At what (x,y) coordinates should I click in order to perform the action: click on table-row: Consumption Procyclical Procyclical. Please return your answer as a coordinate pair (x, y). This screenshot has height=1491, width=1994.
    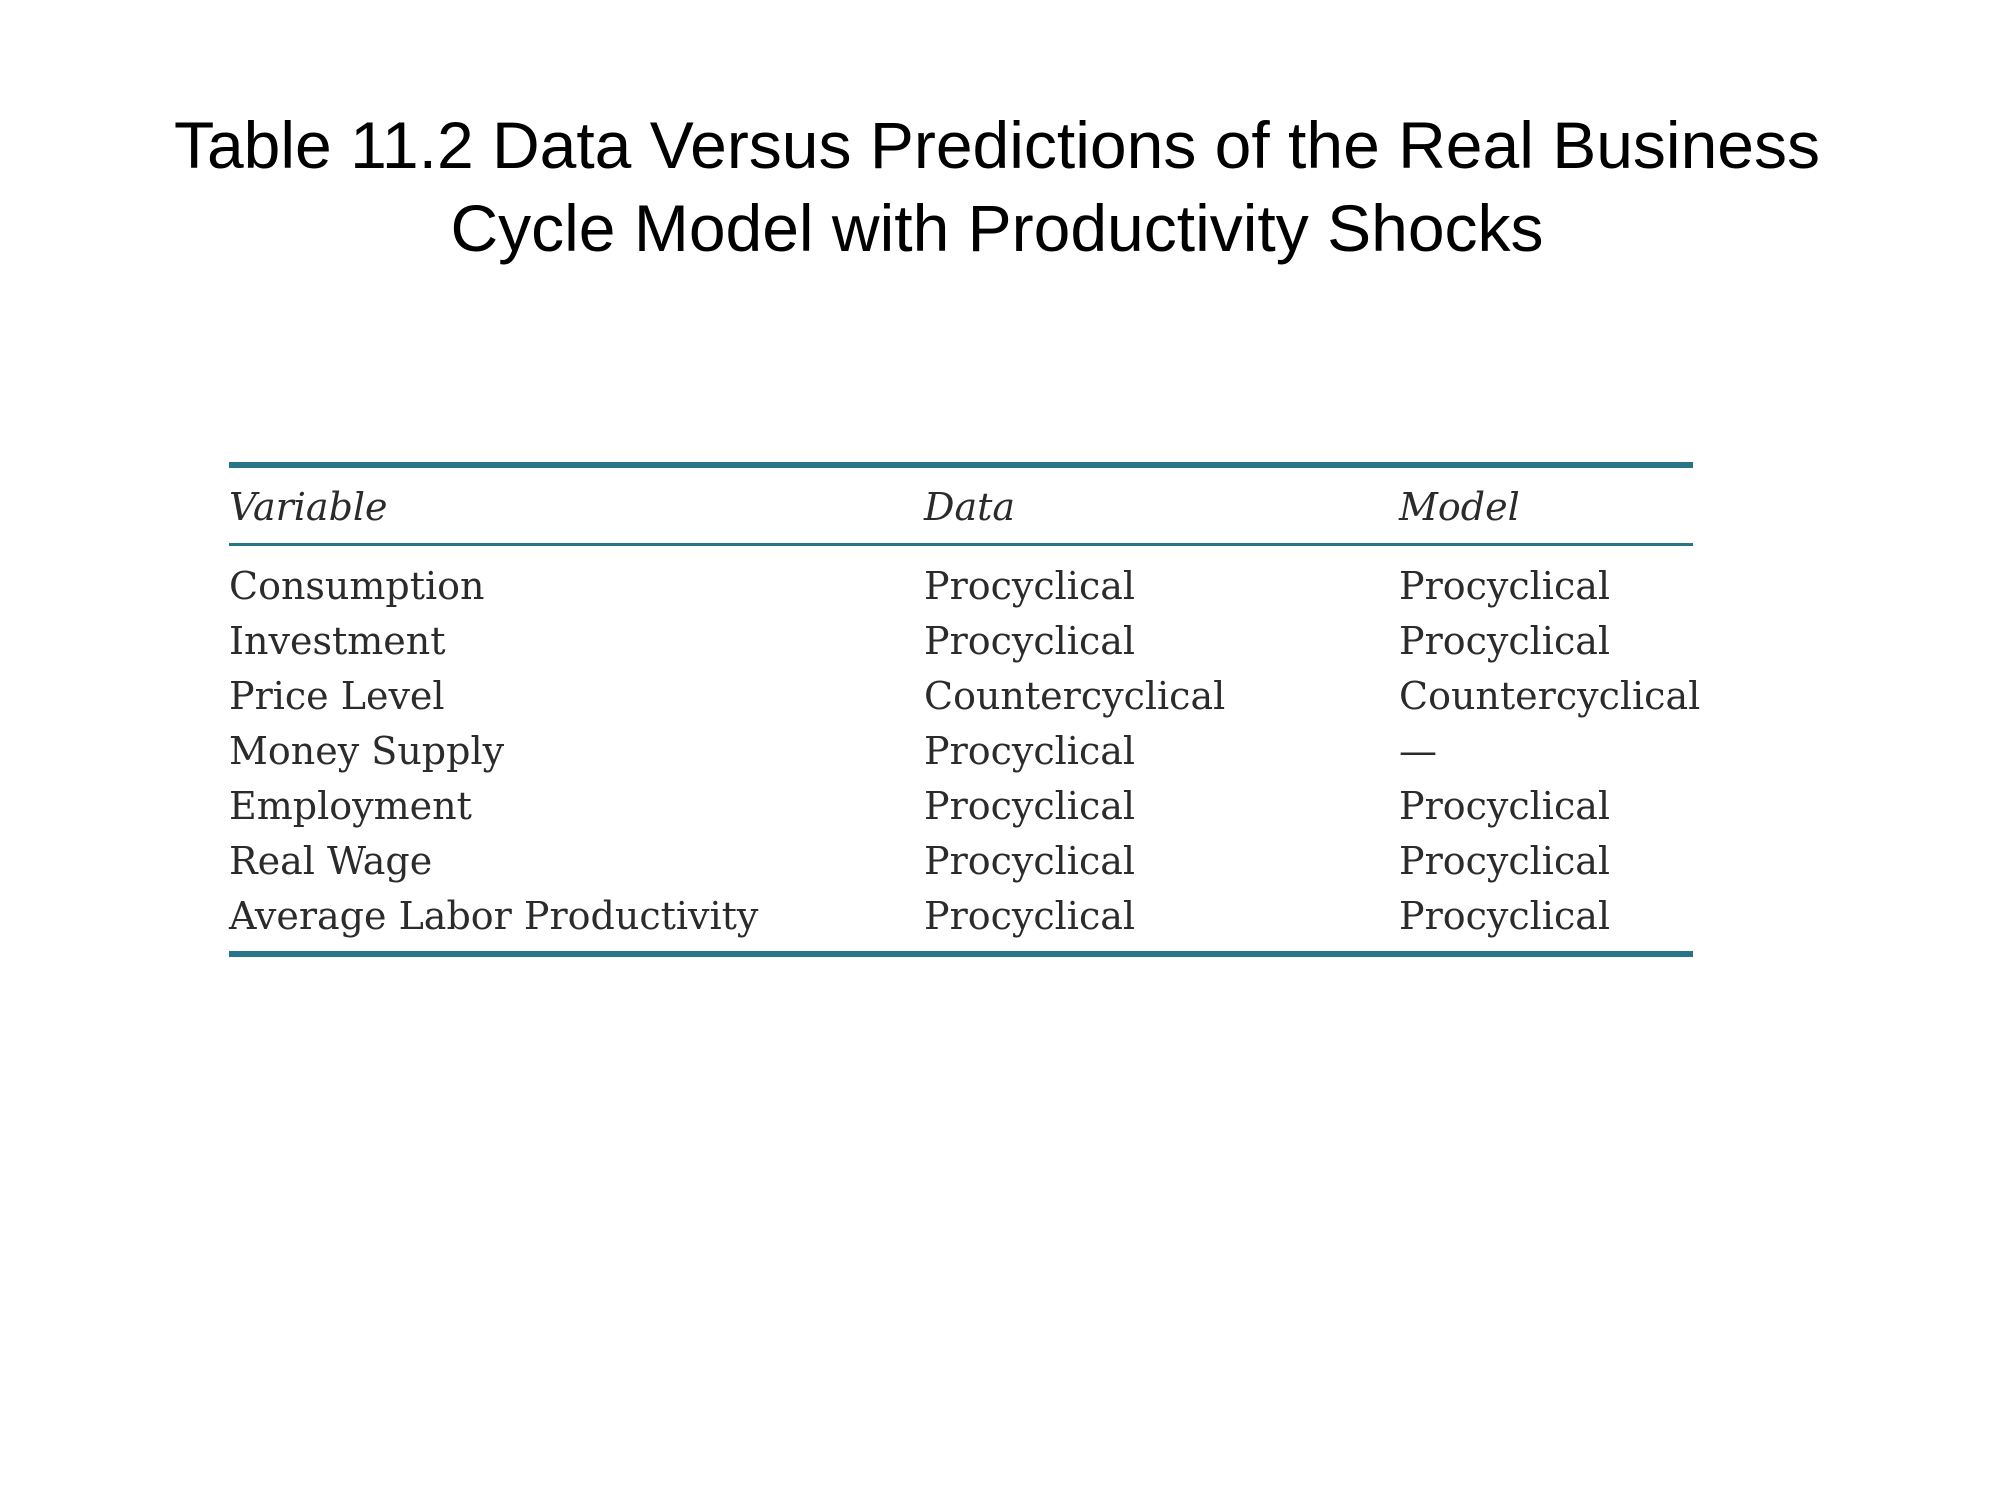
    Looking at the image, I should click on (961, 585).